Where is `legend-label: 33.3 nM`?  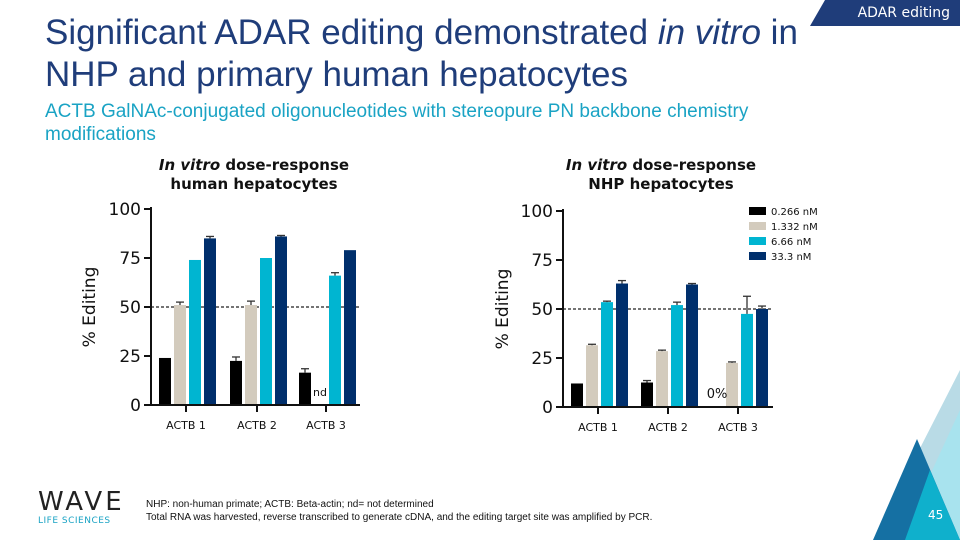
legend-label: 33.3 nM is located at coordinates (791, 257).